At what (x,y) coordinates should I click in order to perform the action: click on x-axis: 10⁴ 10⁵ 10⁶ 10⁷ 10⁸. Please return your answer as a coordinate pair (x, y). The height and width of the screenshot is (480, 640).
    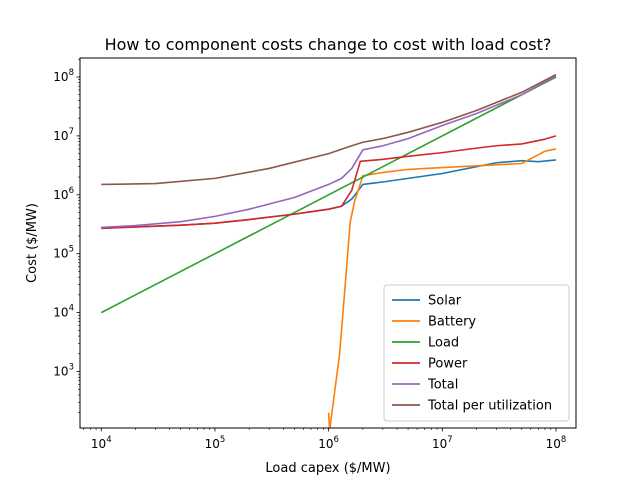
    Looking at the image, I should click on (325, 439).